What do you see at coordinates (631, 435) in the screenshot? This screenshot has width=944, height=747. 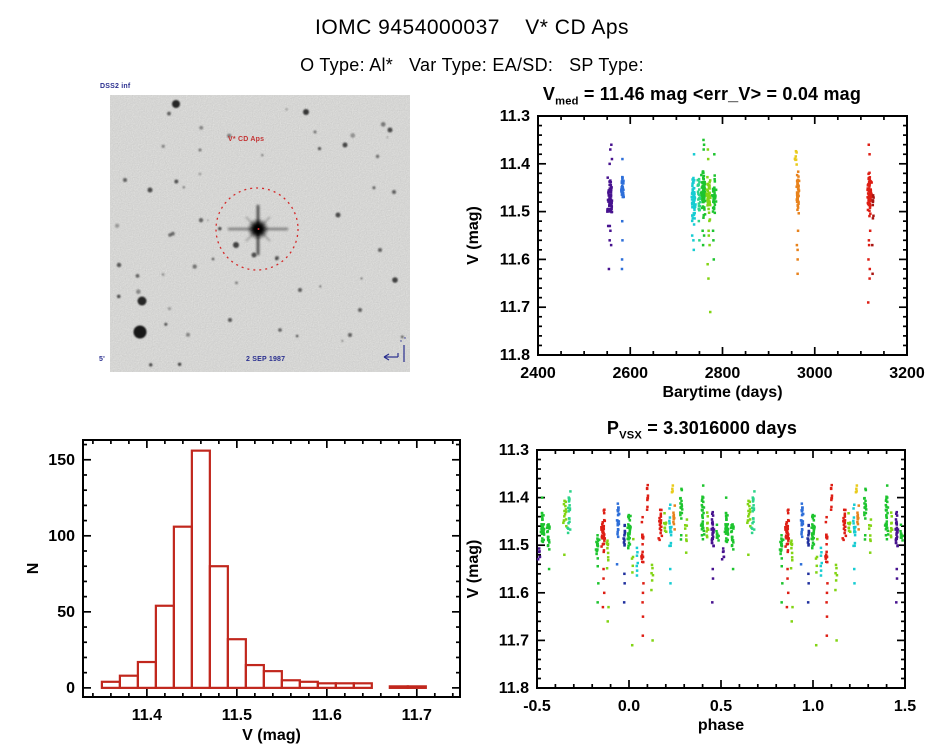 I see `period-subscript: VSX` at bounding box center [631, 435].